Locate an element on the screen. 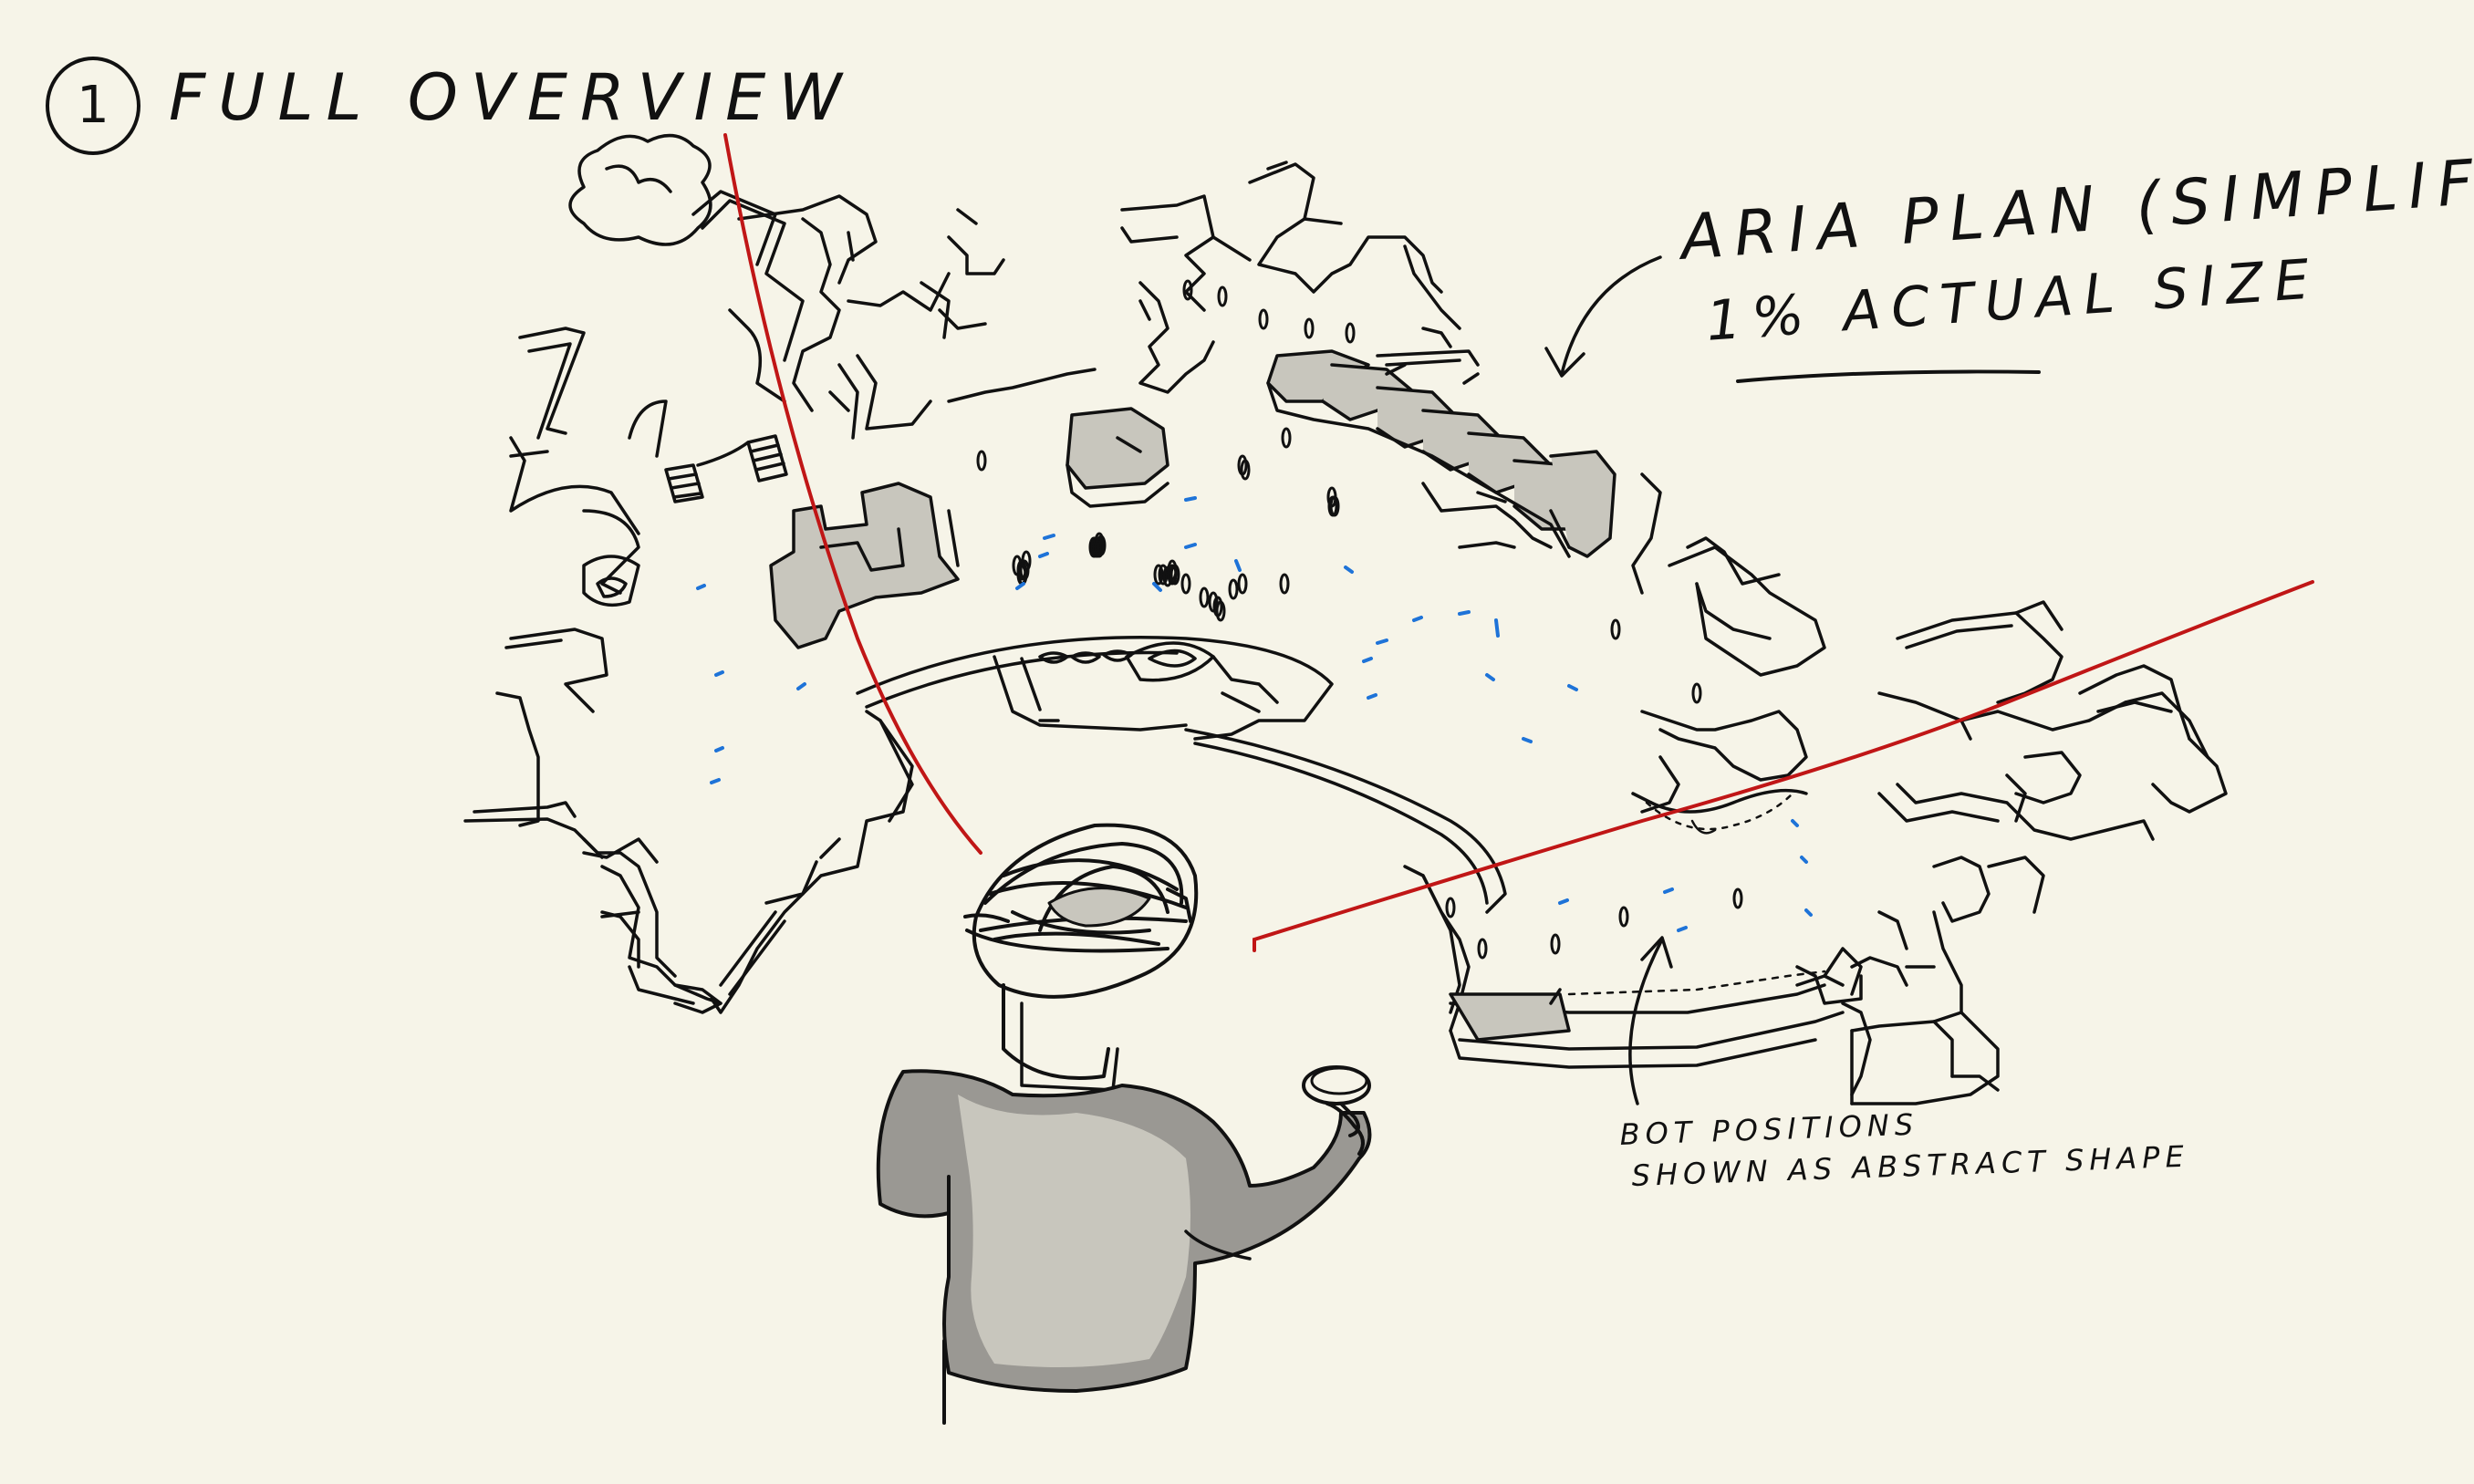 This screenshot has width=2474, height=1484. lower-right-floor is located at coordinates (1633, 967).